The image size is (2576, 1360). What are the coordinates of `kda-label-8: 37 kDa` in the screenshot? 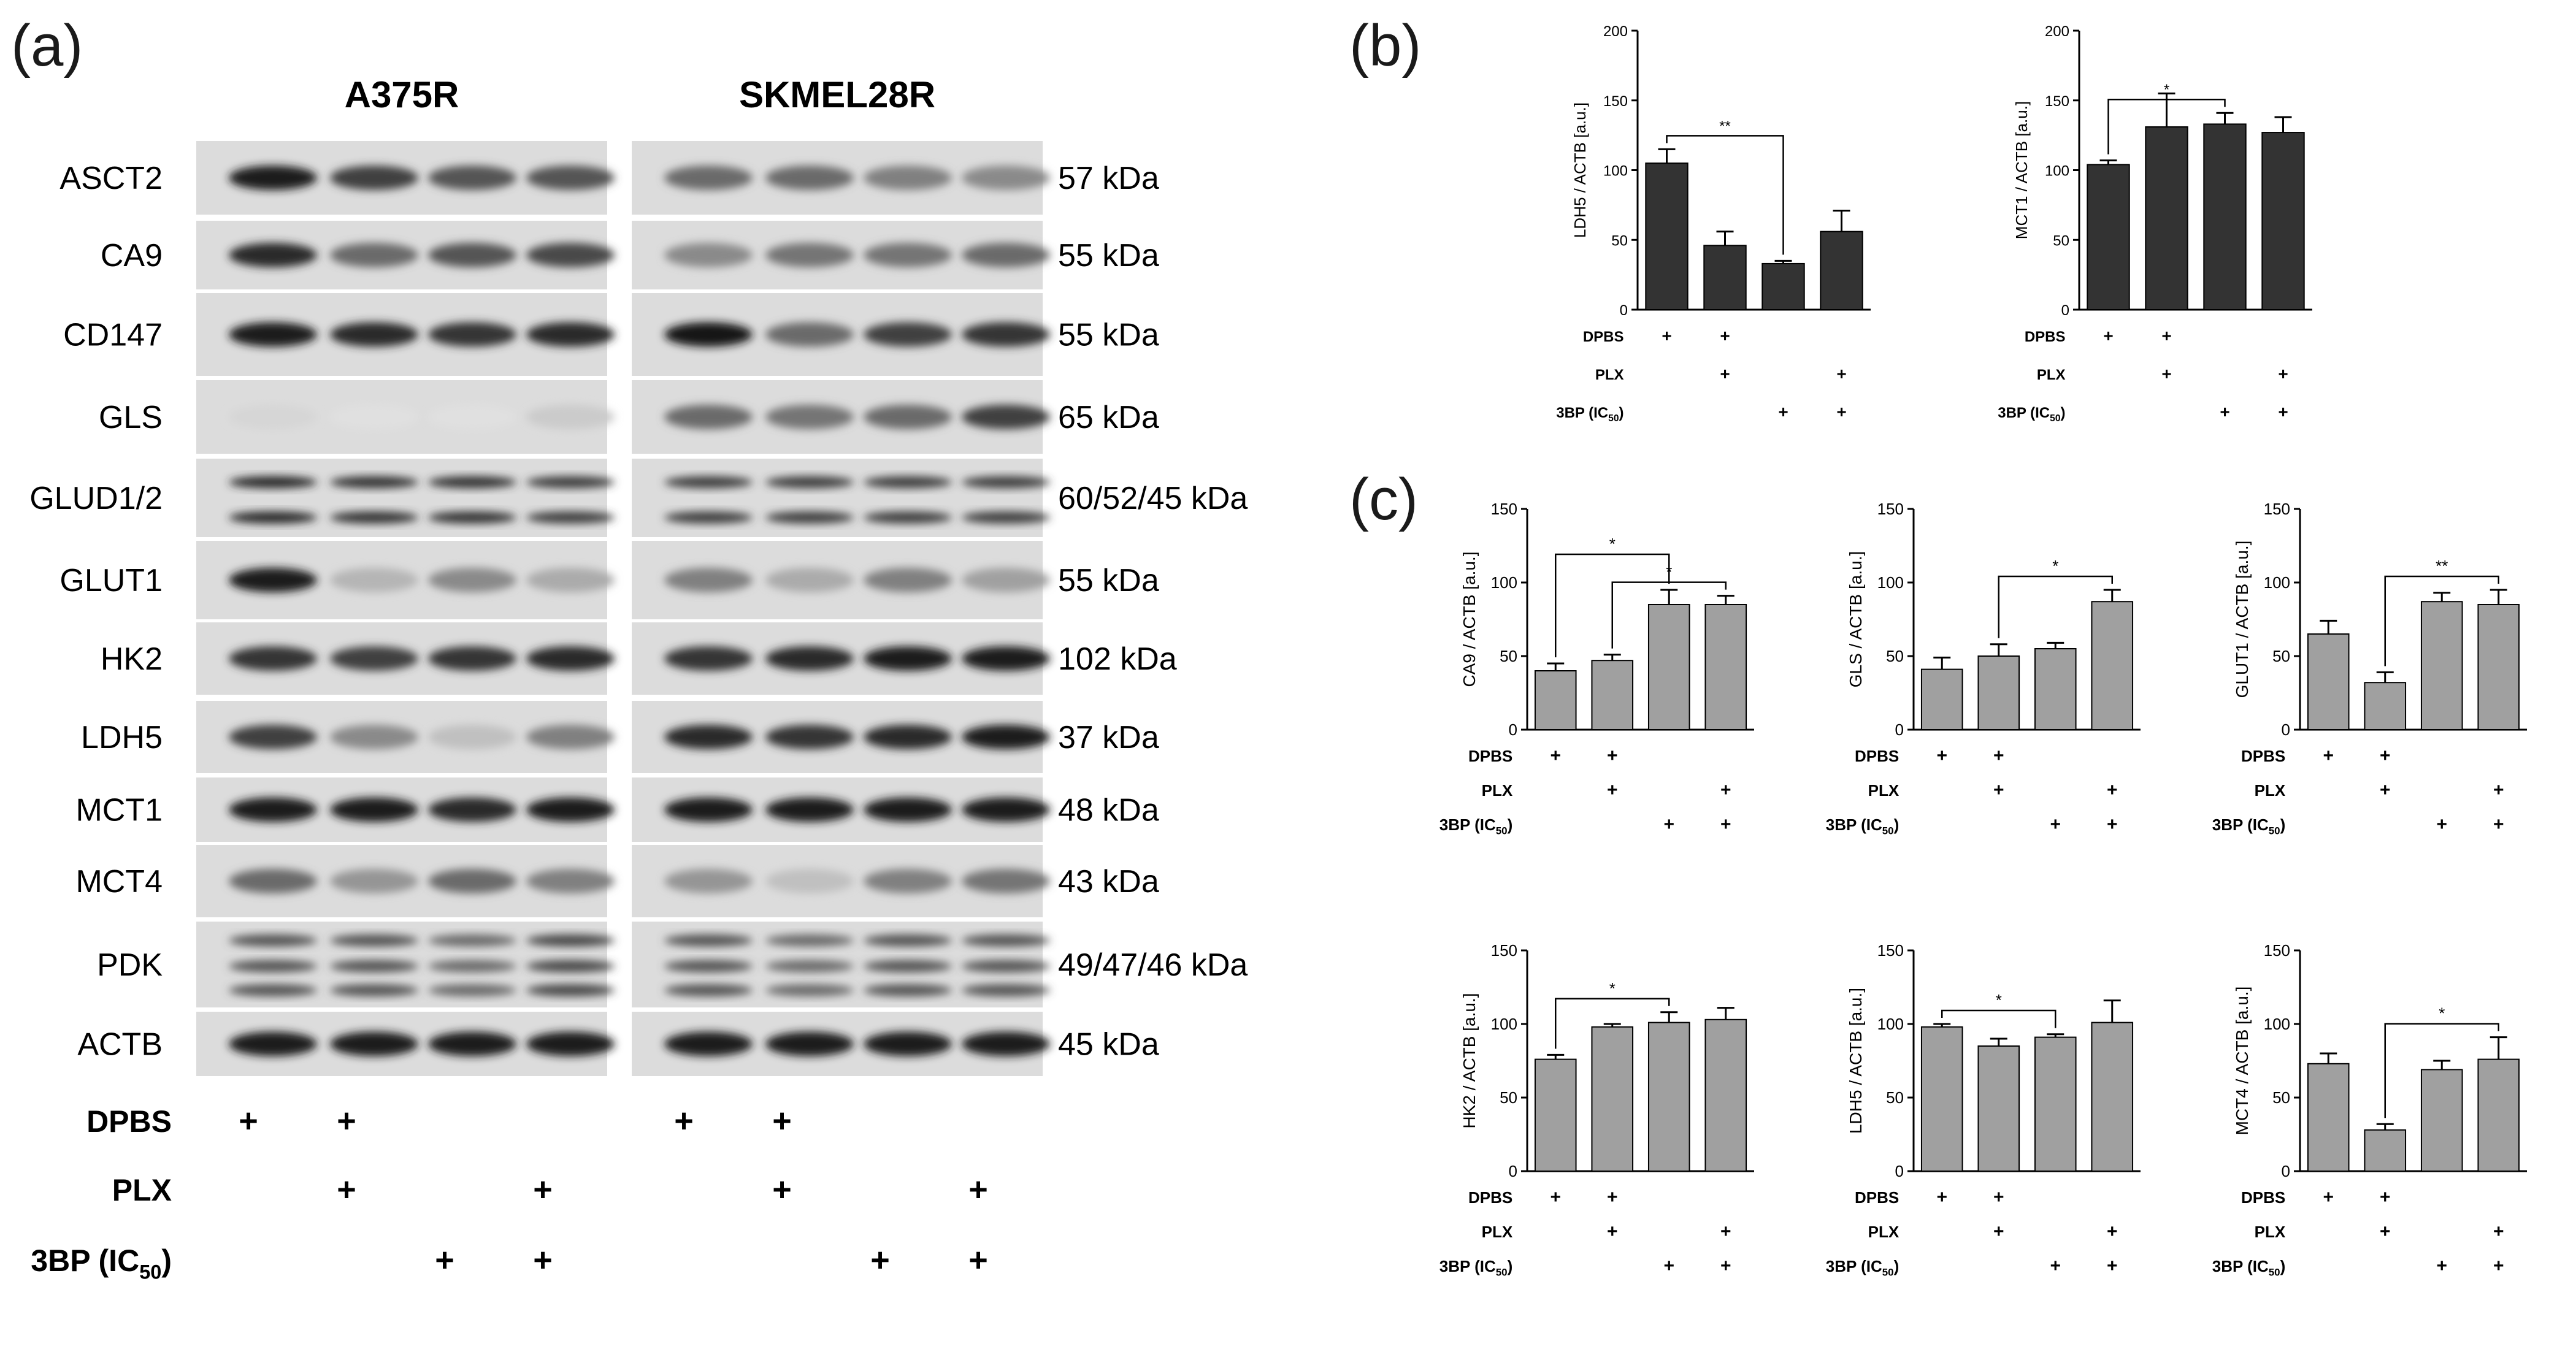 It's located at (1108, 737).